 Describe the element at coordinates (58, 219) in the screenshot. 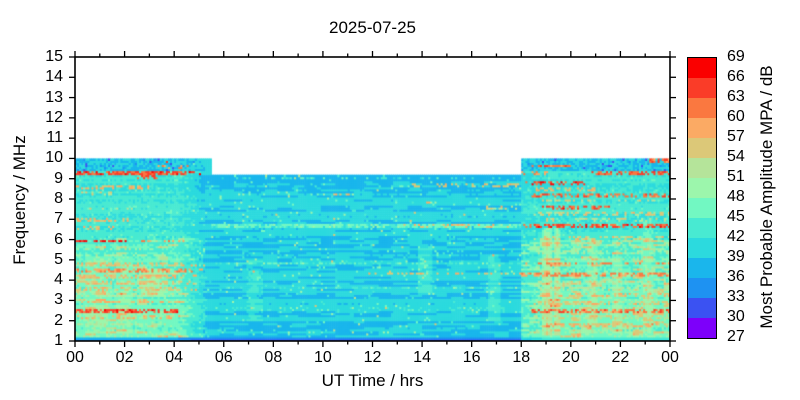

I see `y-tick-label: 7` at that location.